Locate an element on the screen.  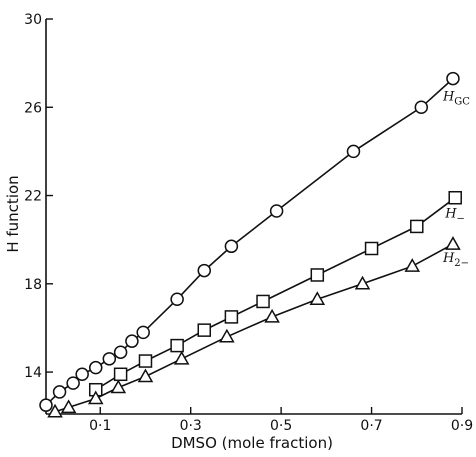
x-tick-label: 0·1 is located at coordinates (100, 426).